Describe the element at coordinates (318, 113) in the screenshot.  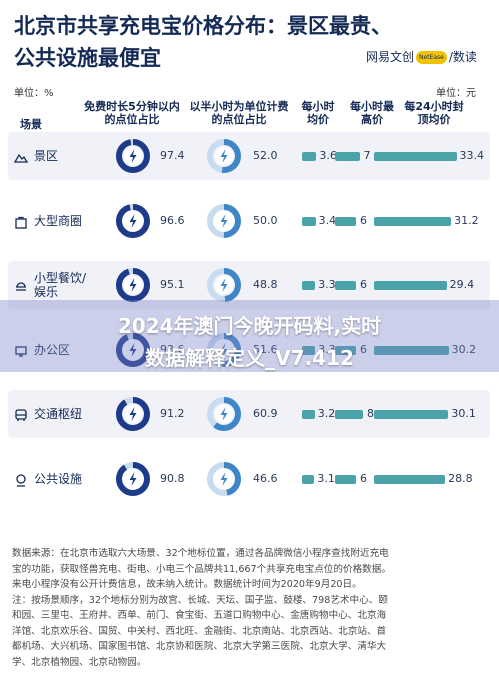
I see `col-header-hour-avg: 每小时均价` at that location.